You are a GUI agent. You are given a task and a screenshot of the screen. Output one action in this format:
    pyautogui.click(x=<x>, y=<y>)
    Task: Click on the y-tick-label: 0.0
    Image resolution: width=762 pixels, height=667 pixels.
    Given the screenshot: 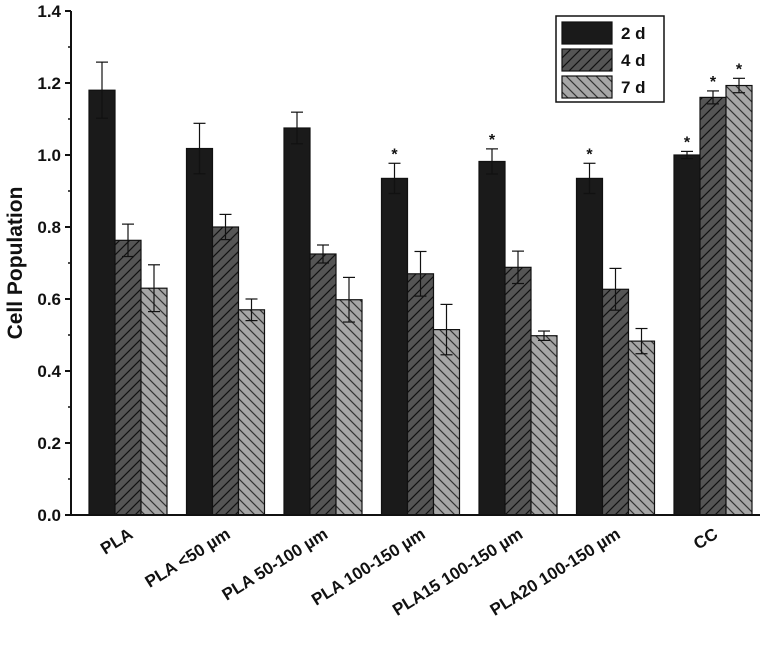 What is the action you would take?
    pyautogui.click(x=49, y=515)
    